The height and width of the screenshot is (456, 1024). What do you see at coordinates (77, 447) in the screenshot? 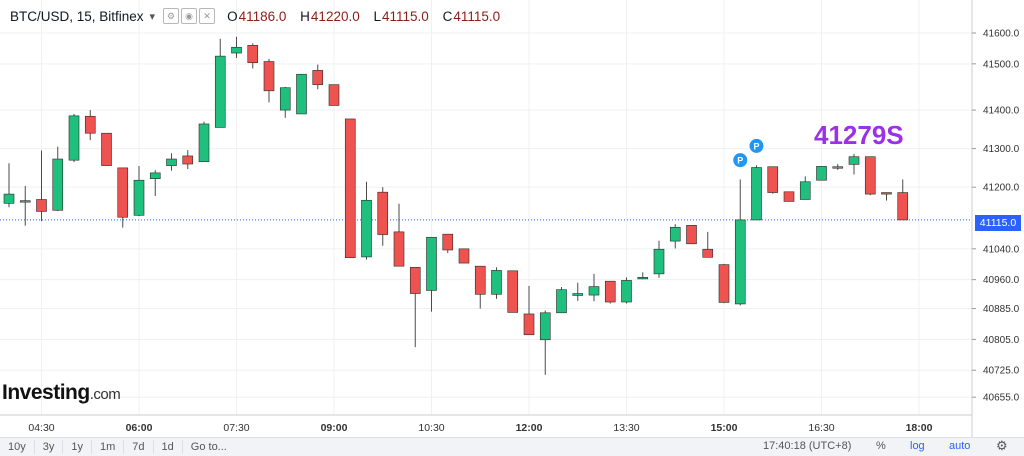
I see `range-1y: 1y` at bounding box center [77, 447].